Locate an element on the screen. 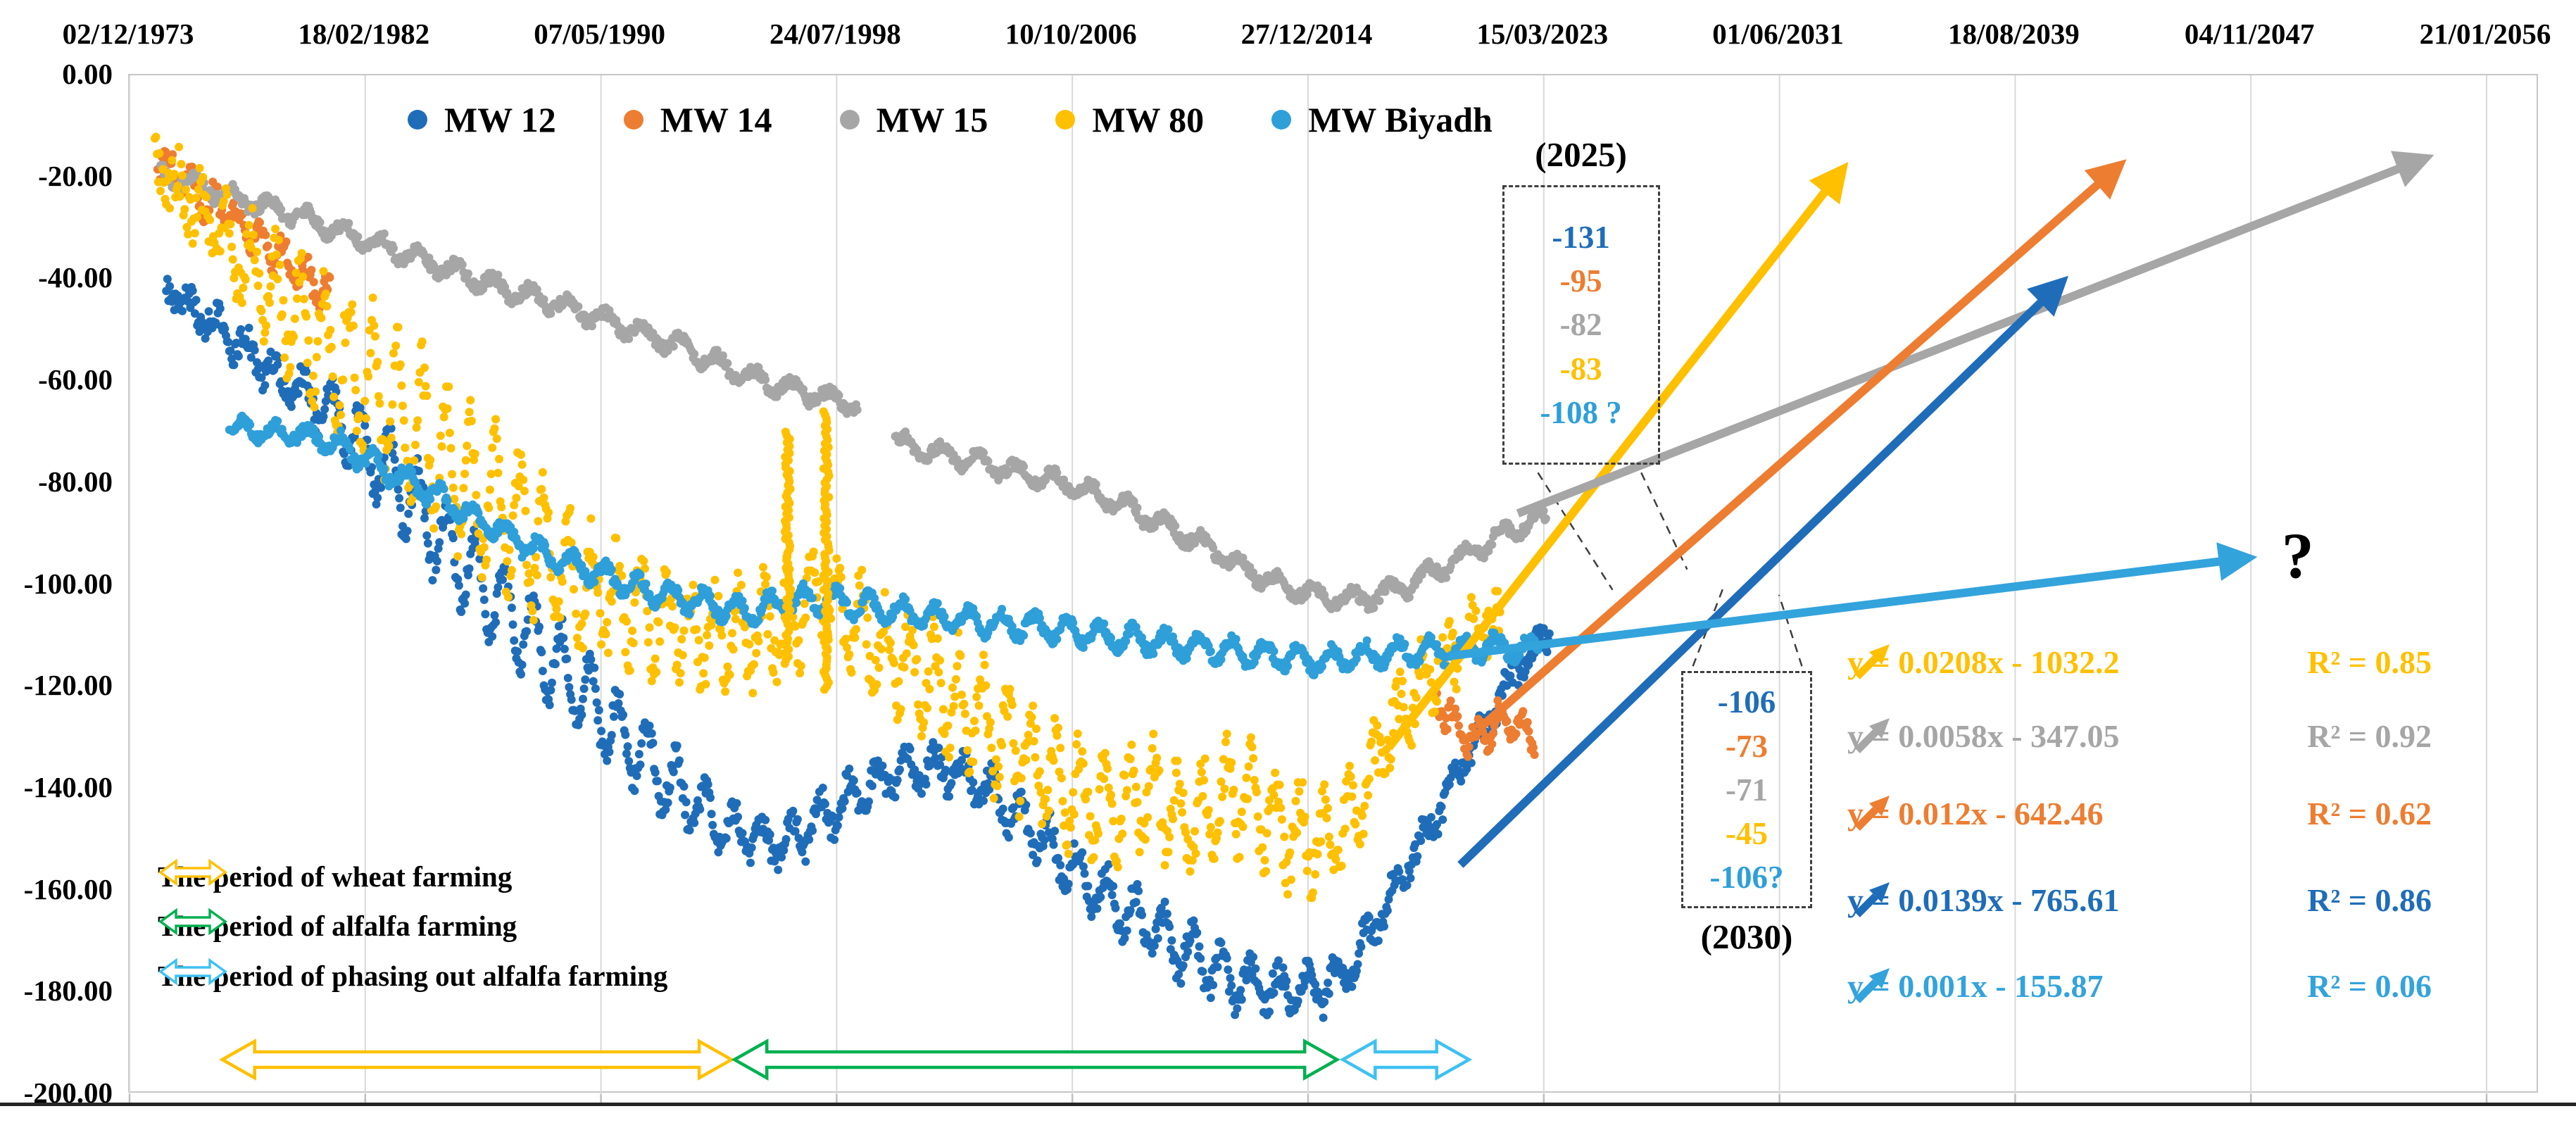 The height and width of the screenshot is (1142, 2576). predicted-value: -83 is located at coordinates (1580, 369).